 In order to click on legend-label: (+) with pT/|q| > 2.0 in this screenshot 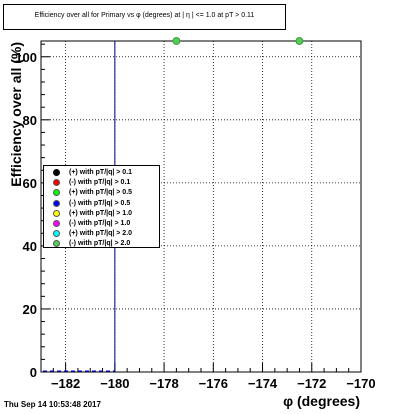, I will do `click(101, 234)`.